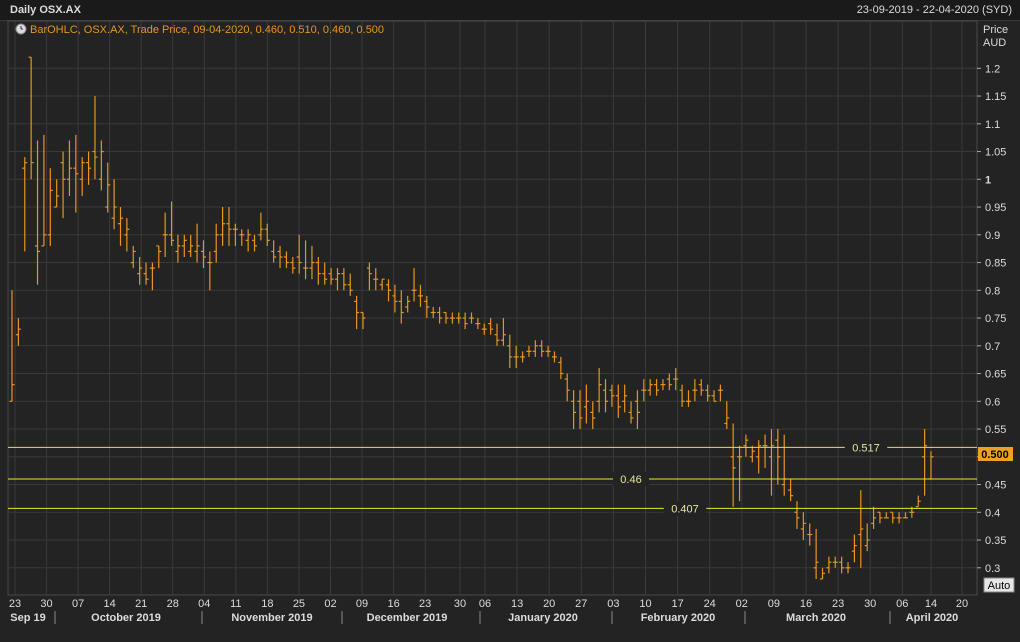 The width and height of the screenshot is (1020, 642). Describe the element at coordinates (126, 618) in the screenshot. I see `month-label: October 2019` at that location.